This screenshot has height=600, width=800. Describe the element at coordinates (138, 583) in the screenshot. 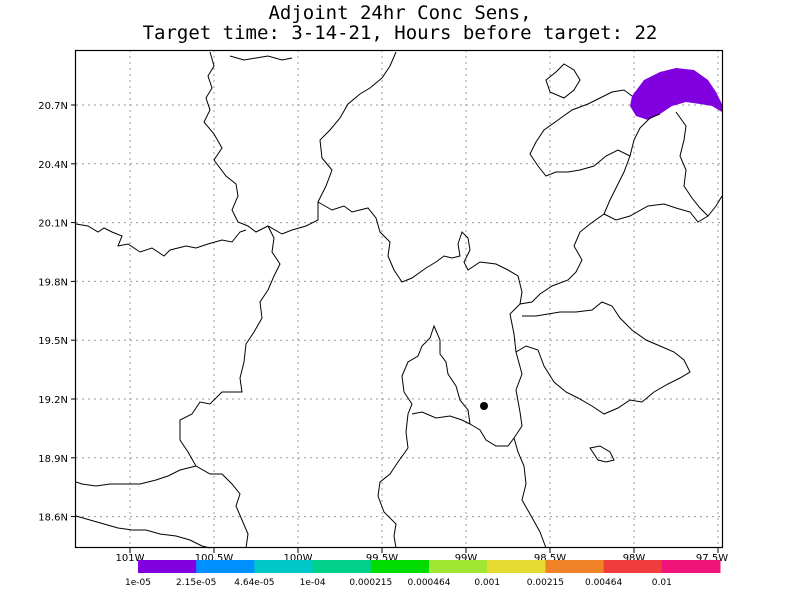

I see `color-scale-label: 1e-05` at that location.